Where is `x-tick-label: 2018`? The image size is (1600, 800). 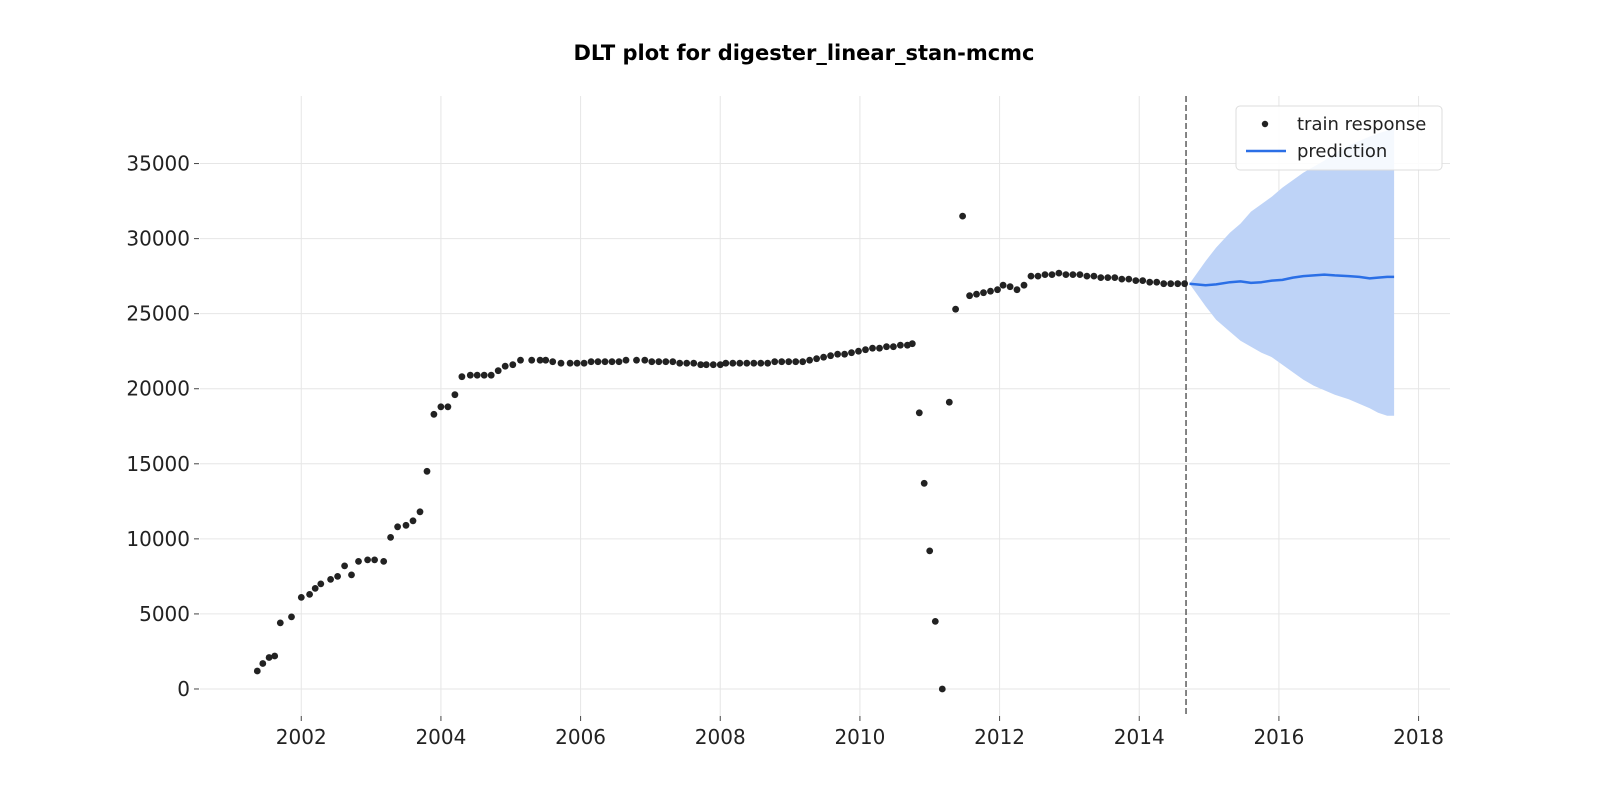 x-tick-label: 2018 is located at coordinates (1418, 737).